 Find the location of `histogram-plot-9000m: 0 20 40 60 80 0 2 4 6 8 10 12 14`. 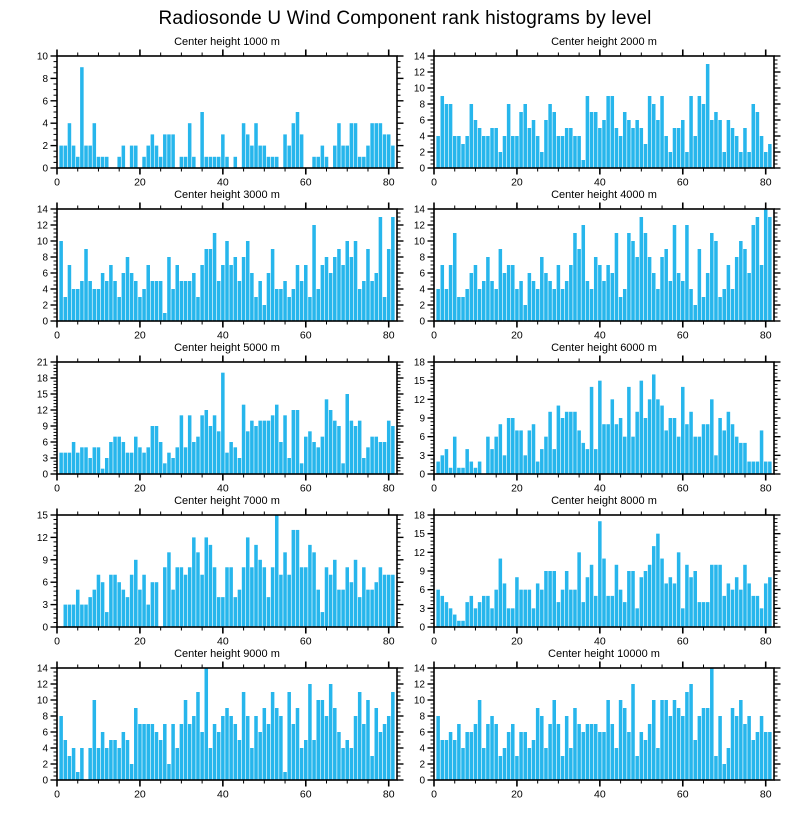

histogram-plot-9000m: 0 20 40 60 80 0 2 4 6 8 10 12 14 is located at coordinates (220, 731).